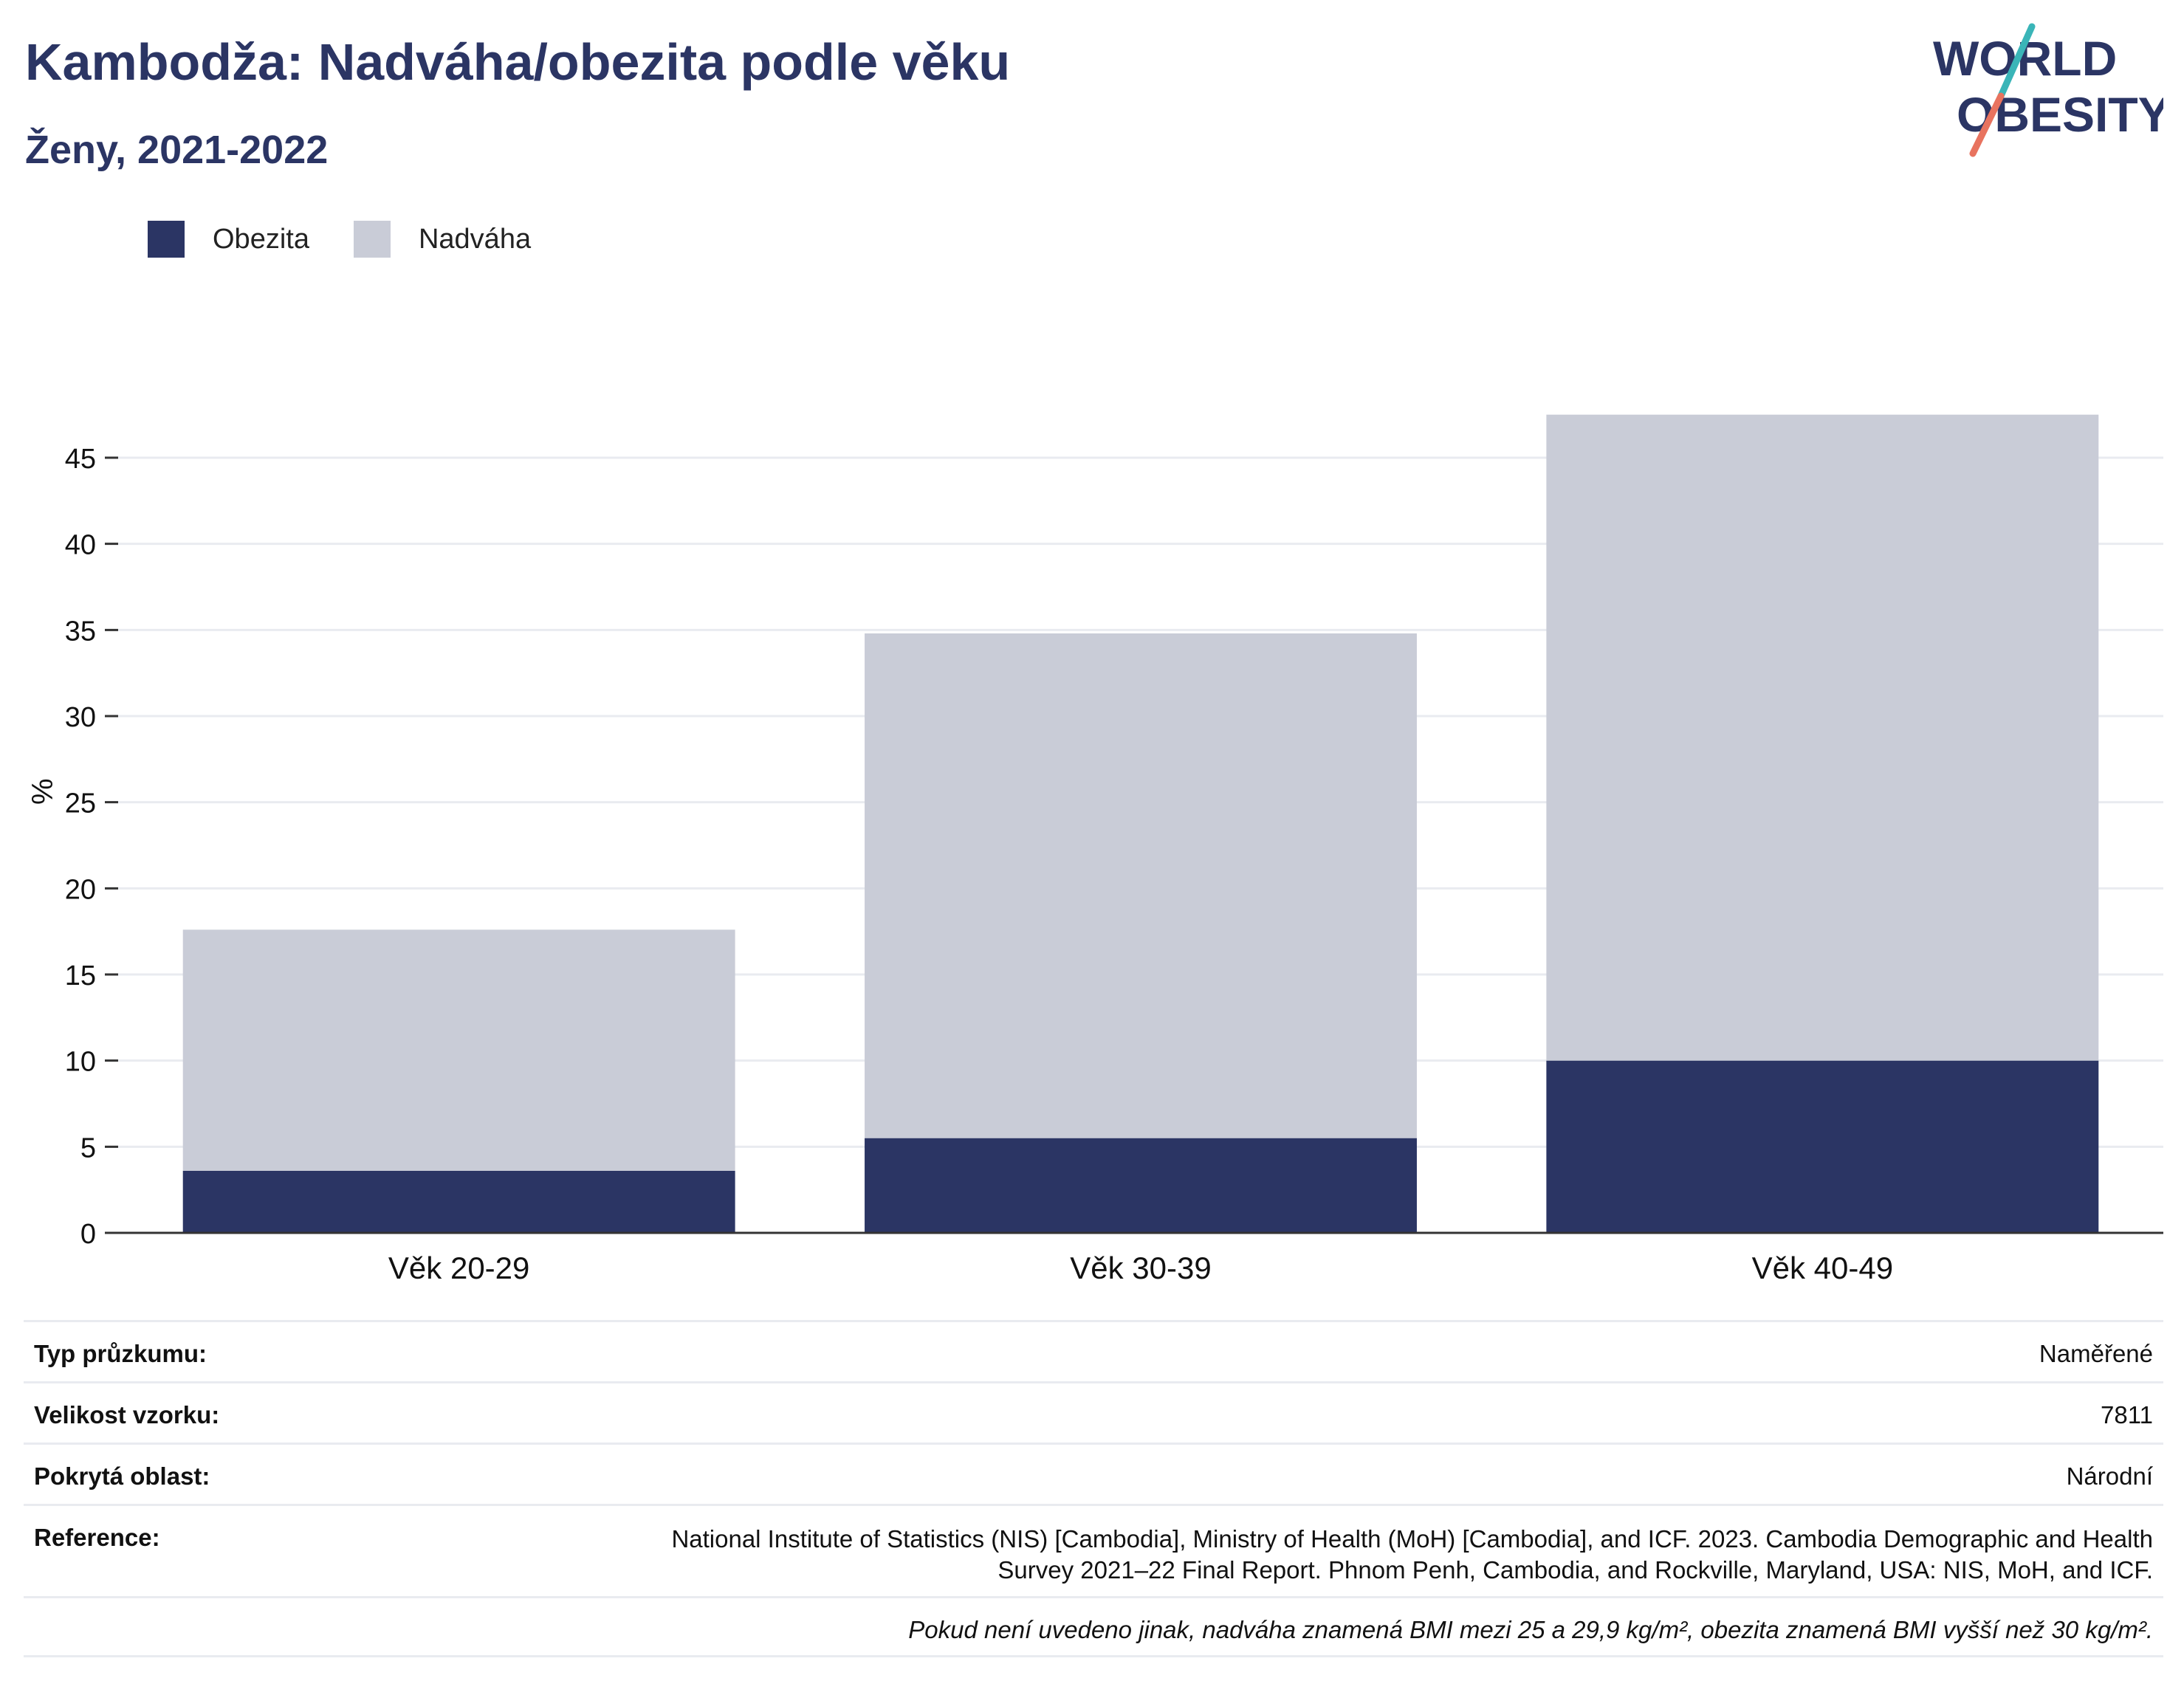  What do you see at coordinates (127, 1414) in the screenshot?
I see `sample-size-label: Velikost vzorku:` at bounding box center [127, 1414].